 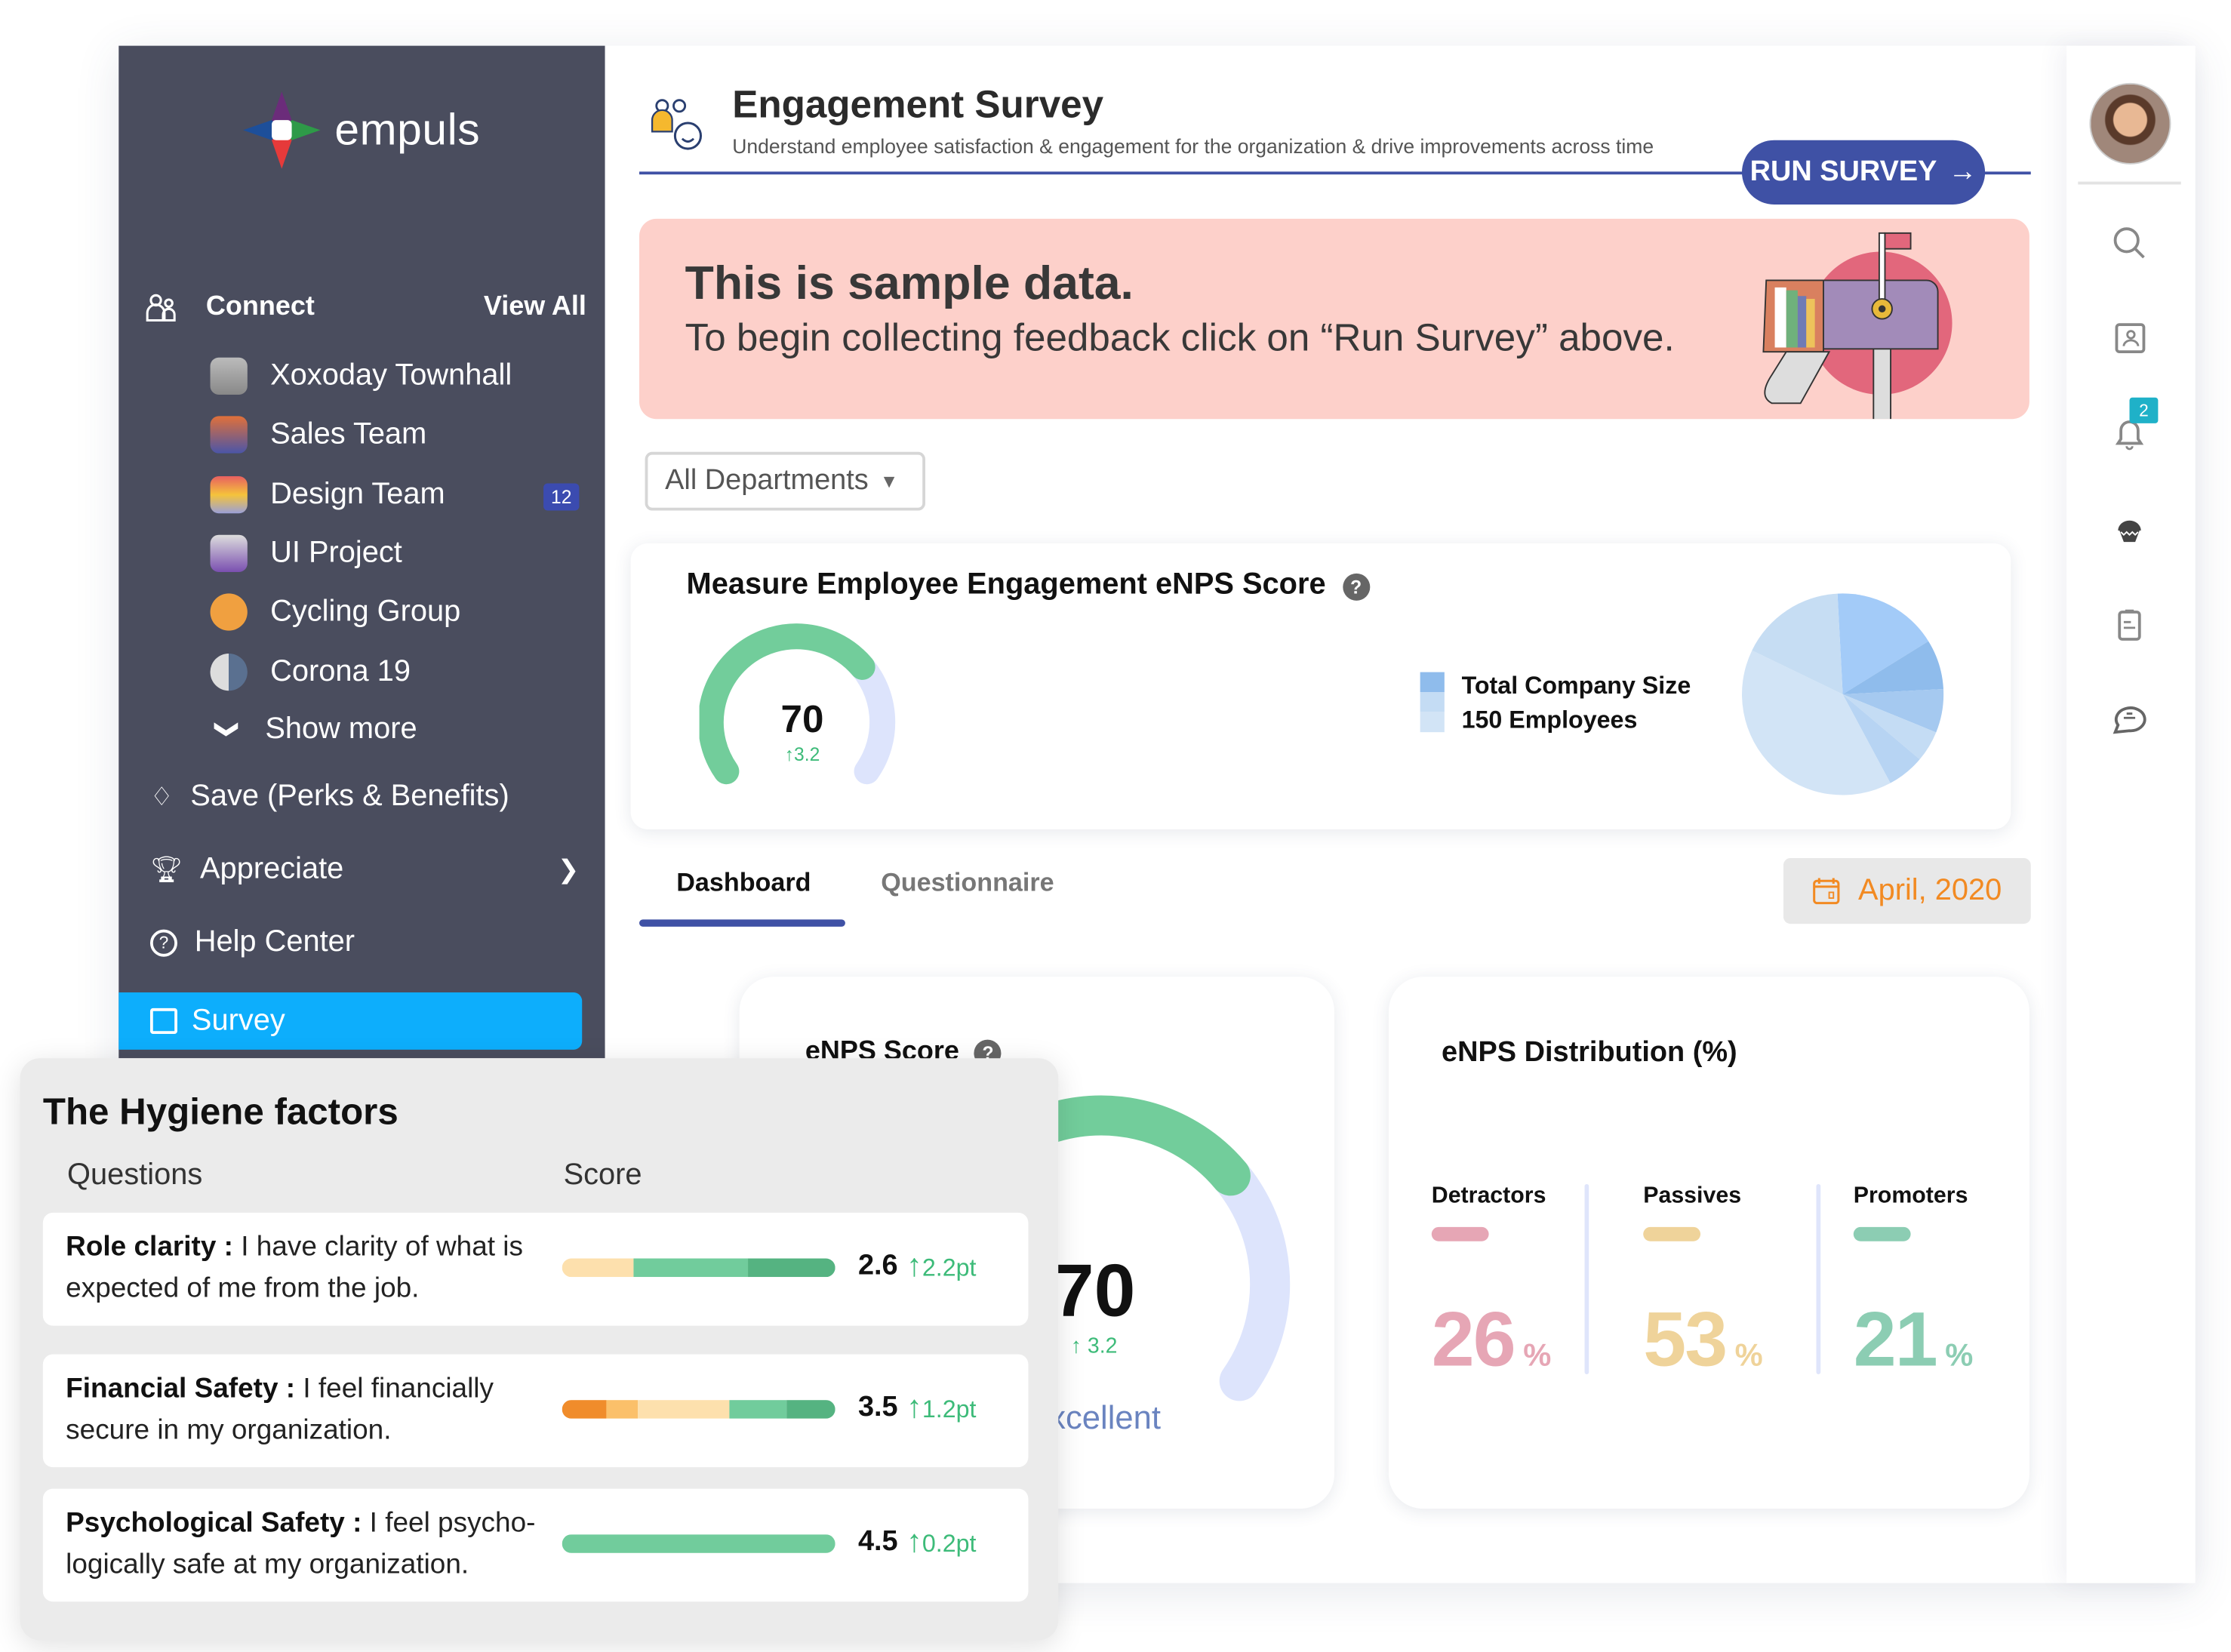 I want to click on factor-name: Role clarity :, so click(x=149, y=1247).